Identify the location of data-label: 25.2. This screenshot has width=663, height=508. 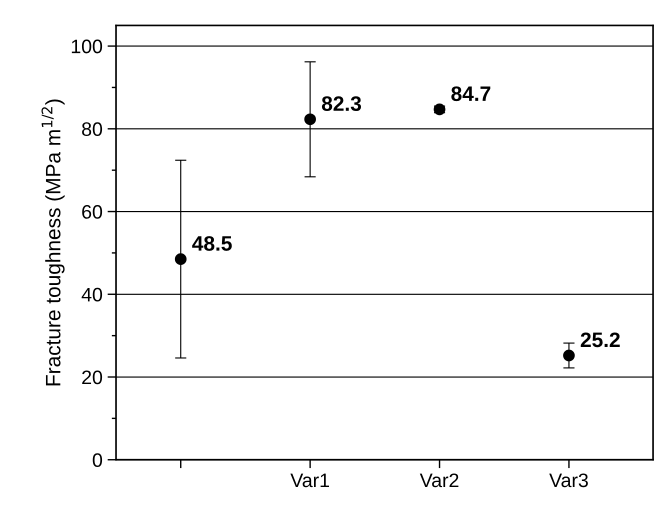
(600, 340).